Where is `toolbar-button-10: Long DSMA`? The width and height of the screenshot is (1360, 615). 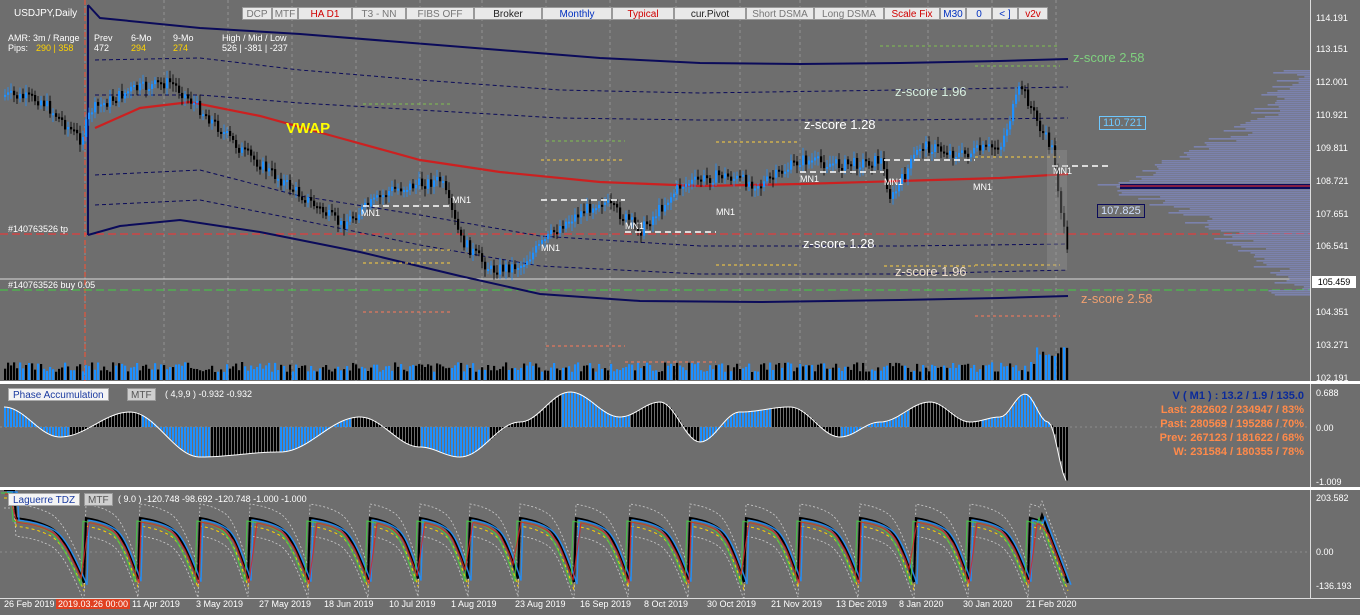
toolbar-button-10: Long DSMA is located at coordinates (849, 13).